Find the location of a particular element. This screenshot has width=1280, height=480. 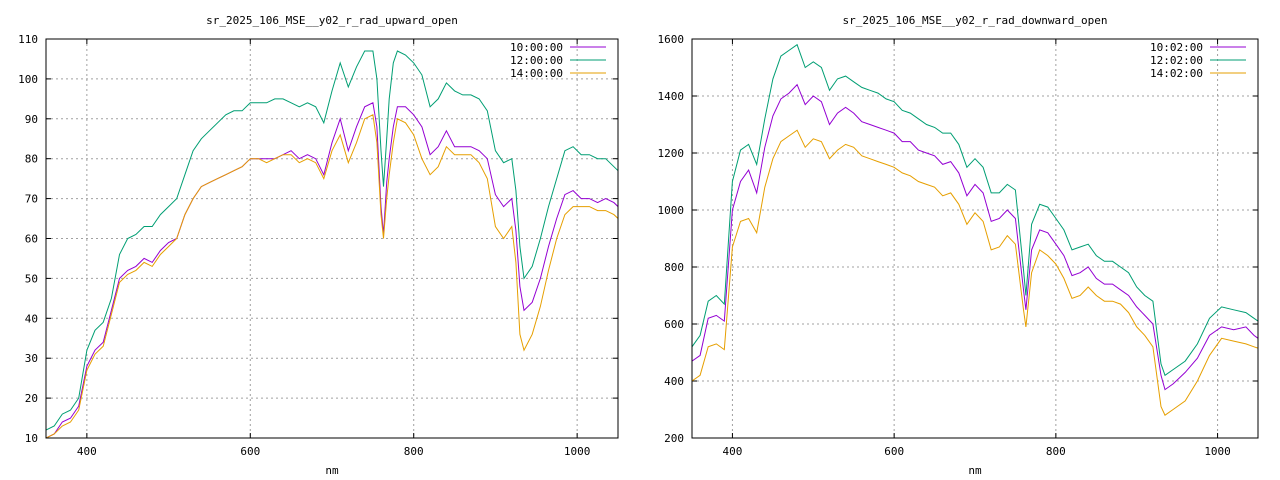

y-tick-label: 50 is located at coordinates (31, 278).